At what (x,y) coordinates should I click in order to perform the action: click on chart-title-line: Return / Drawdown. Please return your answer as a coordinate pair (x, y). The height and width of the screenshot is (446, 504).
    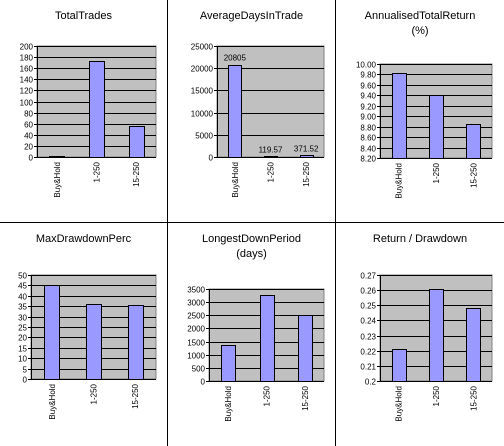
    Looking at the image, I should click on (420, 239).